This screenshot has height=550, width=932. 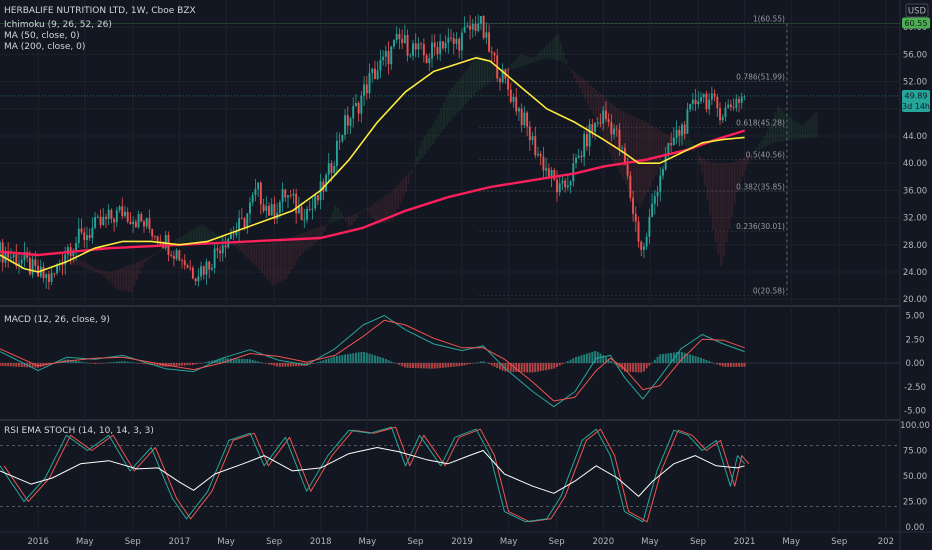 What do you see at coordinates (100, 11) in the screenshot?
I see `chart-title: HERBALIFE NUTRITION LTD, 1W, Cboe BZX` at bounding box center [100, 11].